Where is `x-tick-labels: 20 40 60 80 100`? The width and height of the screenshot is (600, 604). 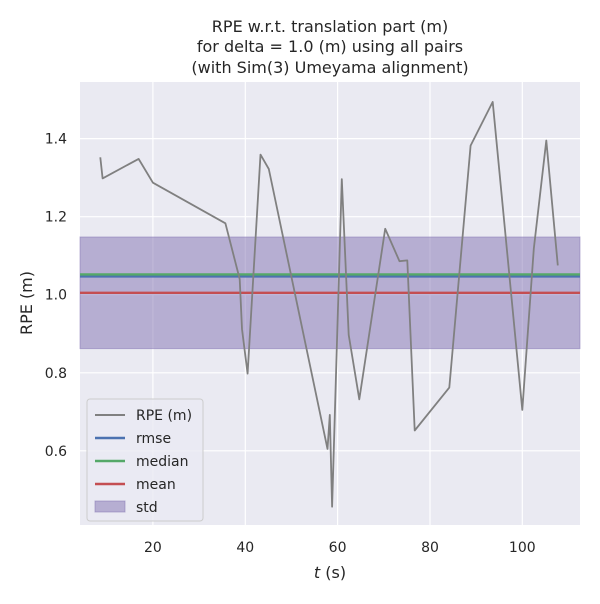
x-tick-labels: 20 40 60 80 100 is located at coordinates (340, 548).